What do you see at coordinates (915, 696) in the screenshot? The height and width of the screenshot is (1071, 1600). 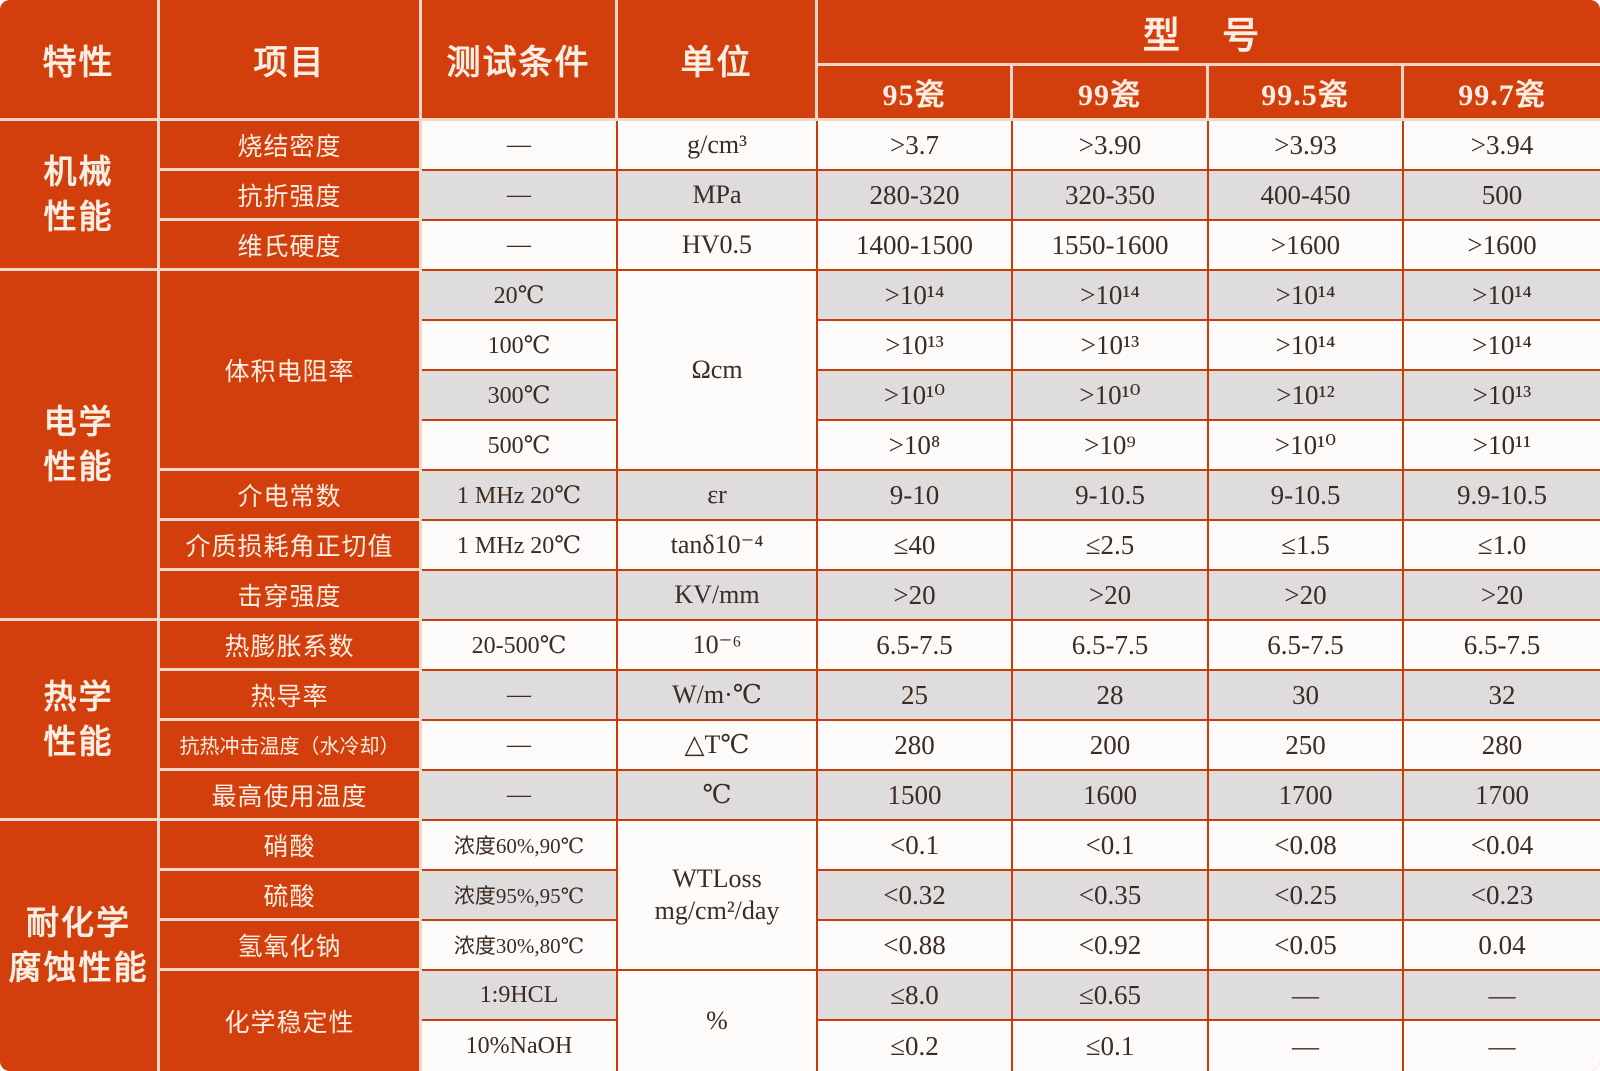 I see `value-cell: 25` at bounding box center [915, 696].